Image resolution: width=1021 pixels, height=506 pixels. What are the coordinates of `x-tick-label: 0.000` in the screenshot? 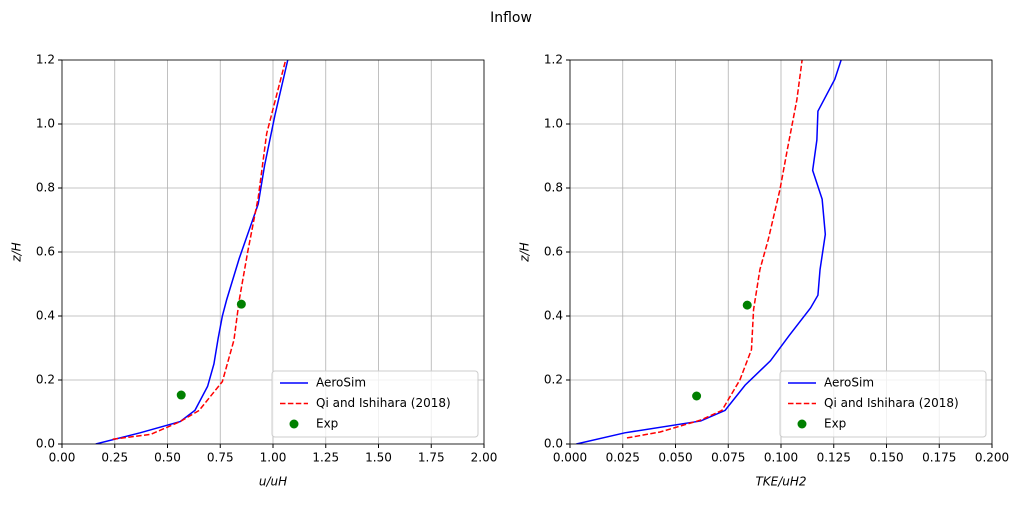 It's located at (570, 458).